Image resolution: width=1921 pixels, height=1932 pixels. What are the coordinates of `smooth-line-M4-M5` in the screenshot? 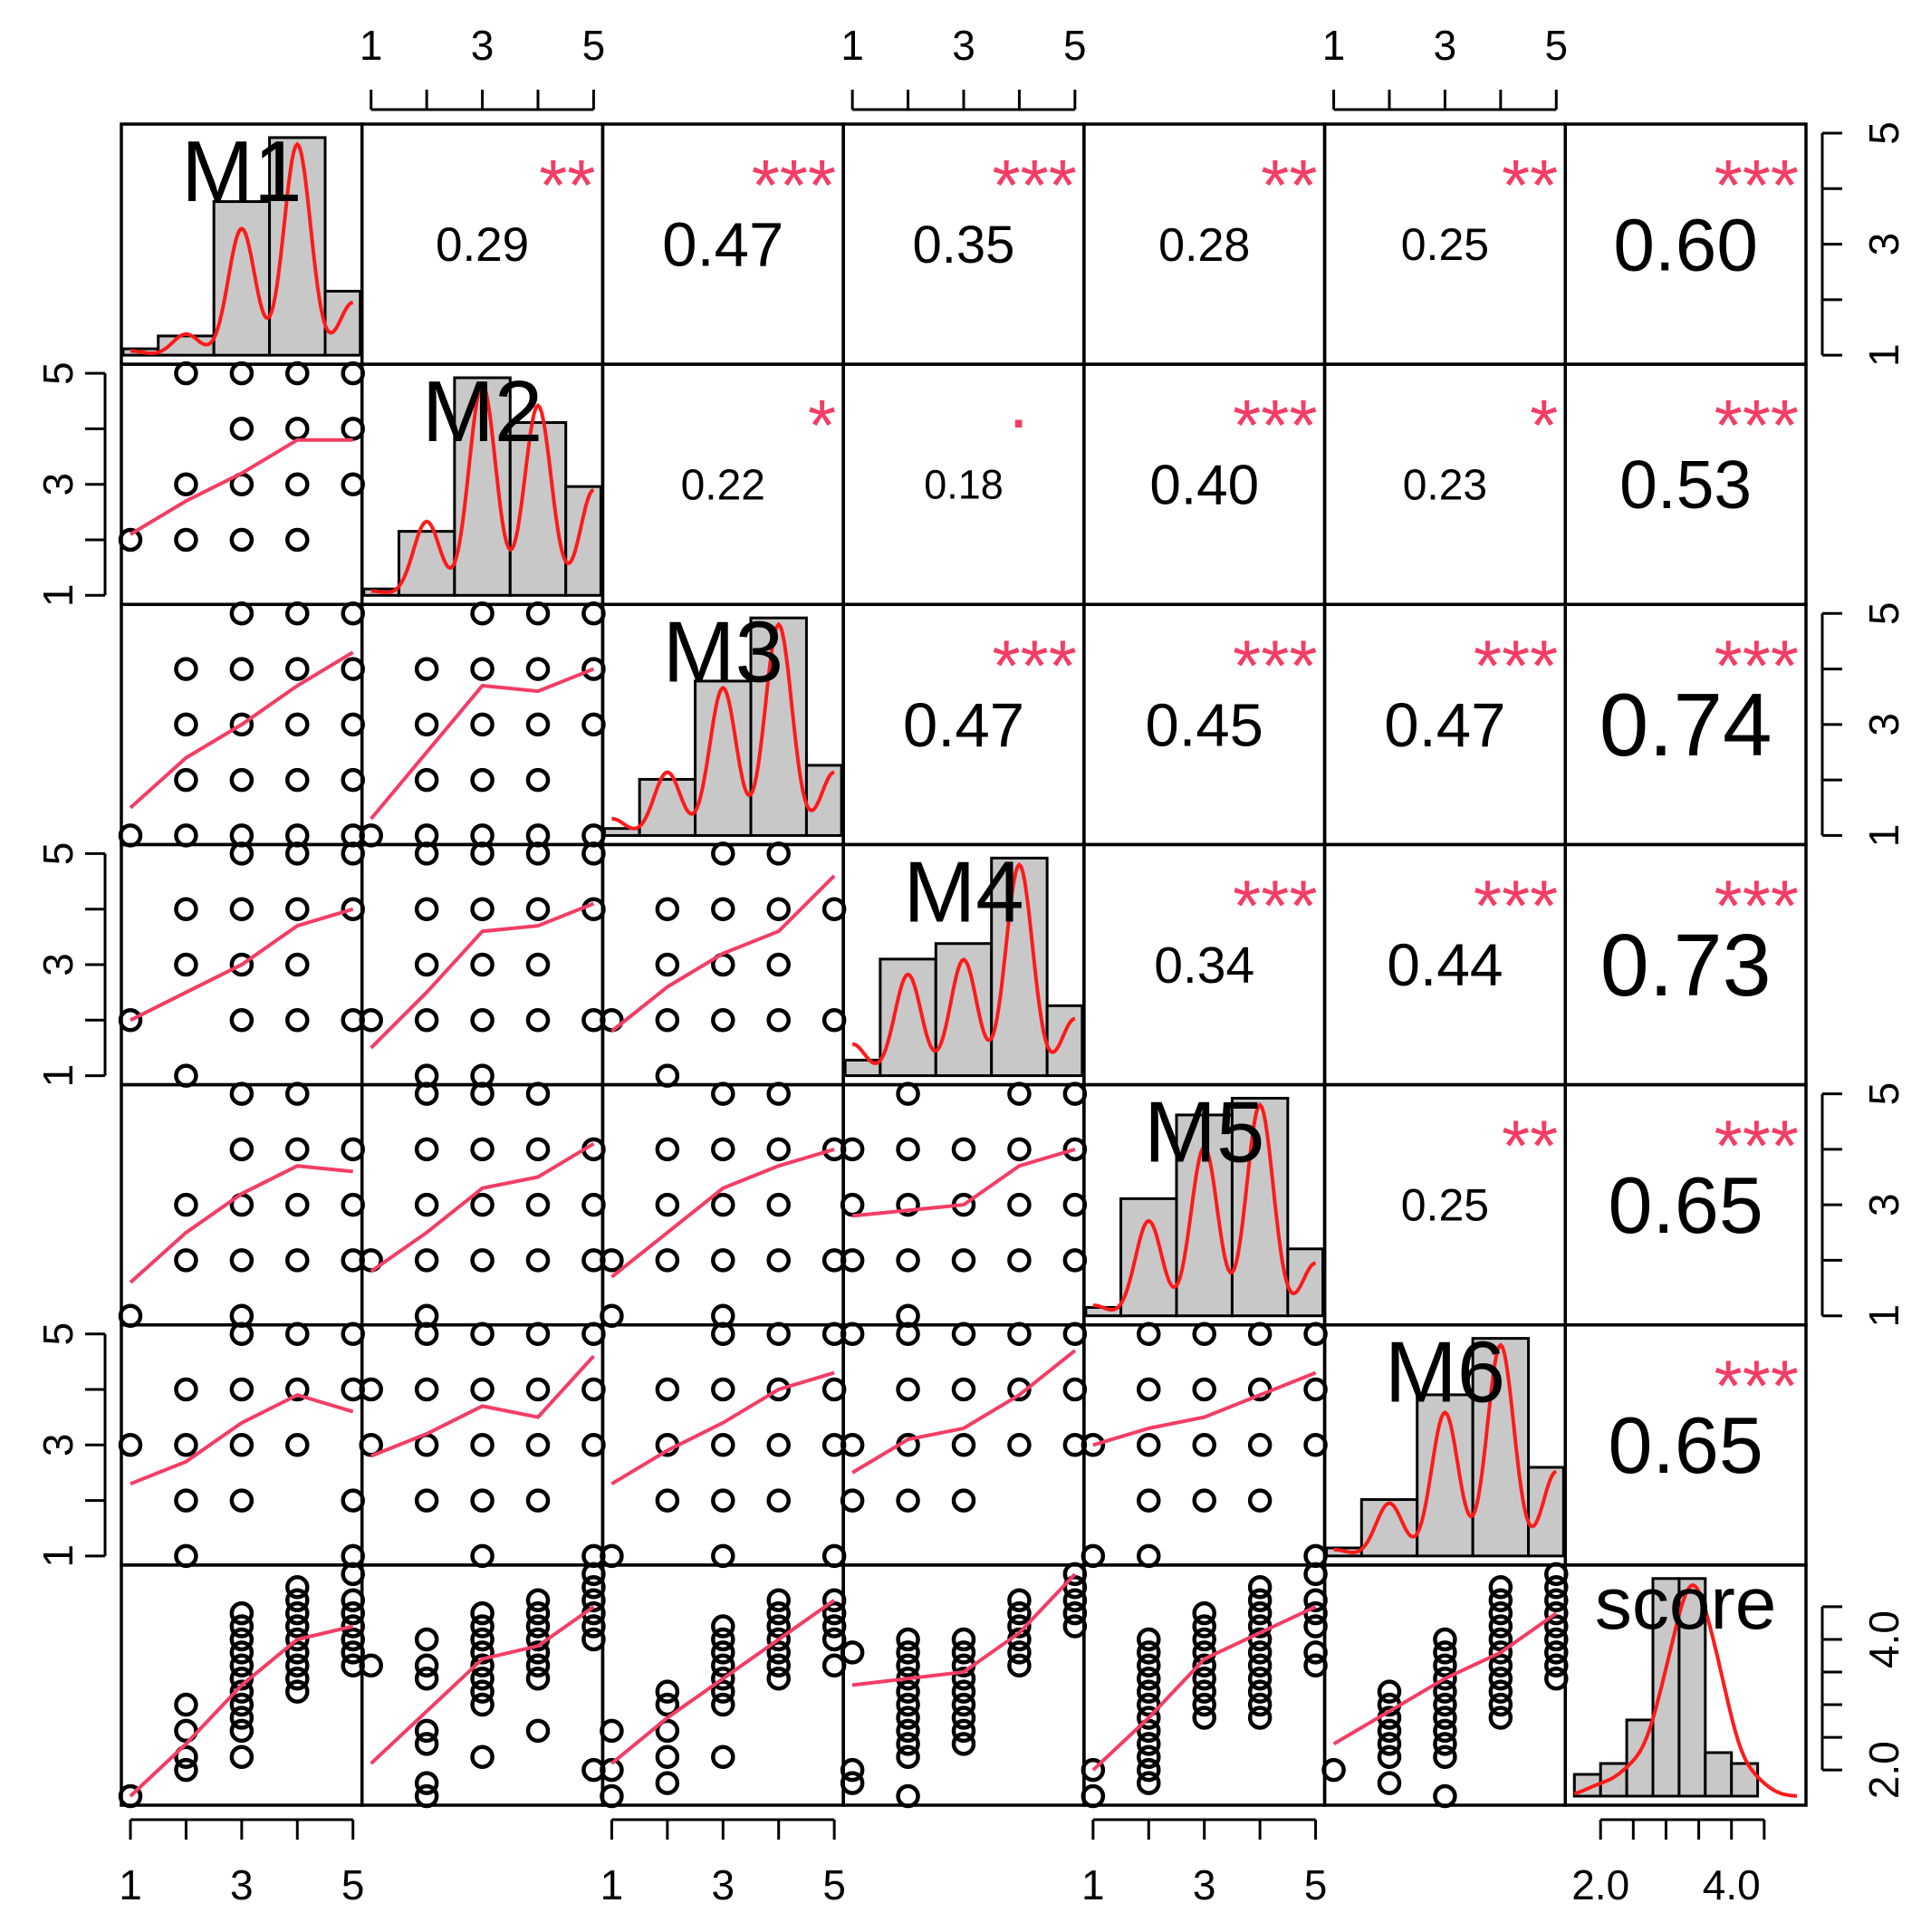 It's located at (964, 1182).